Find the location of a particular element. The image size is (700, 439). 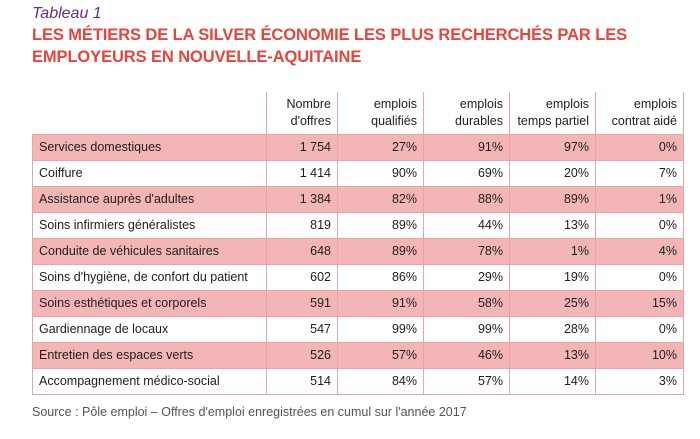

cell-offres: 514 is located at coordinates (302, 381).